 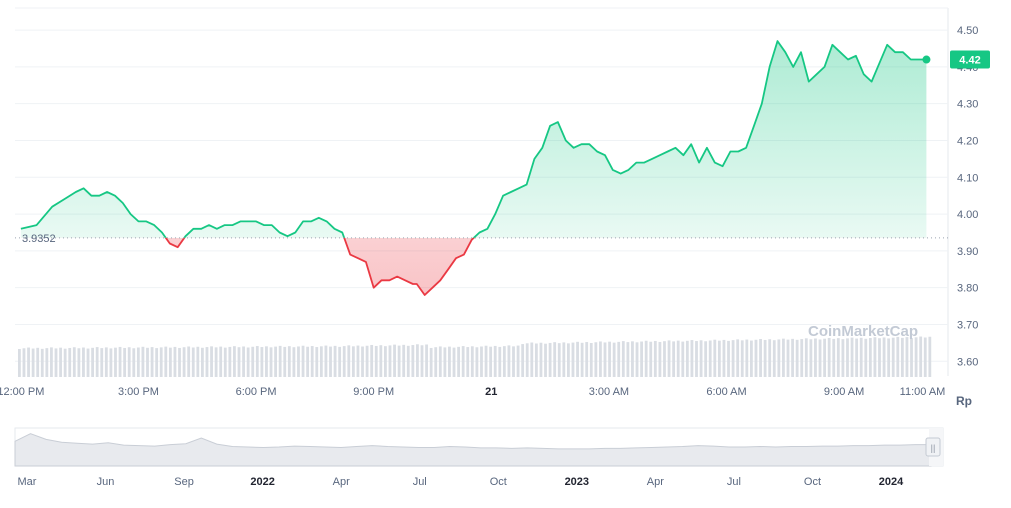 What do you see at coordinates (184, 482) in the screenshot?
I see `navigator-label: Sep` at bounding box center [184, 482].